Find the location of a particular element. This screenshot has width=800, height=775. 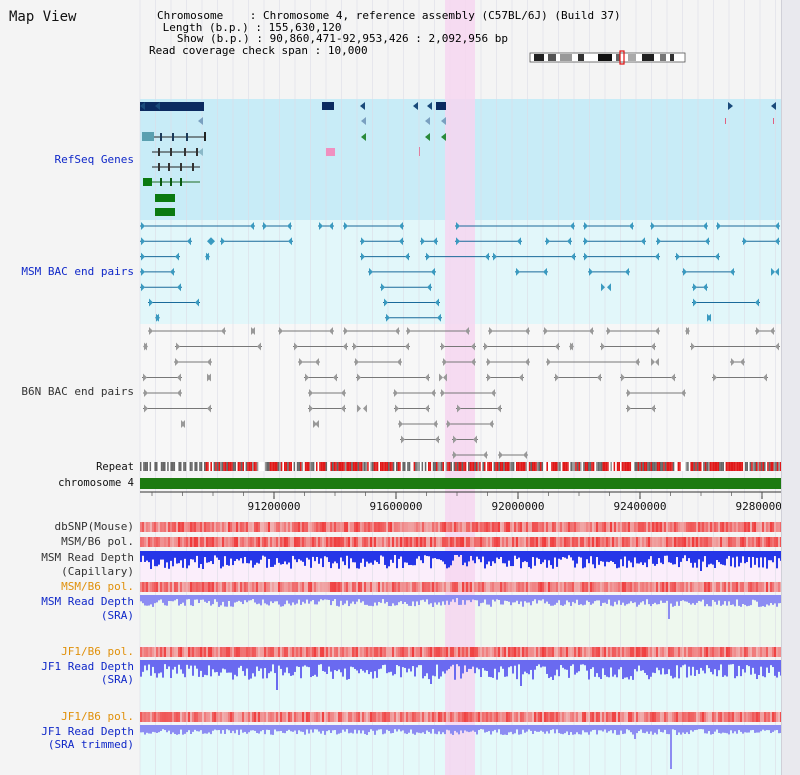

b6n-bac-end-pairs is located at coordinates (461, 393).